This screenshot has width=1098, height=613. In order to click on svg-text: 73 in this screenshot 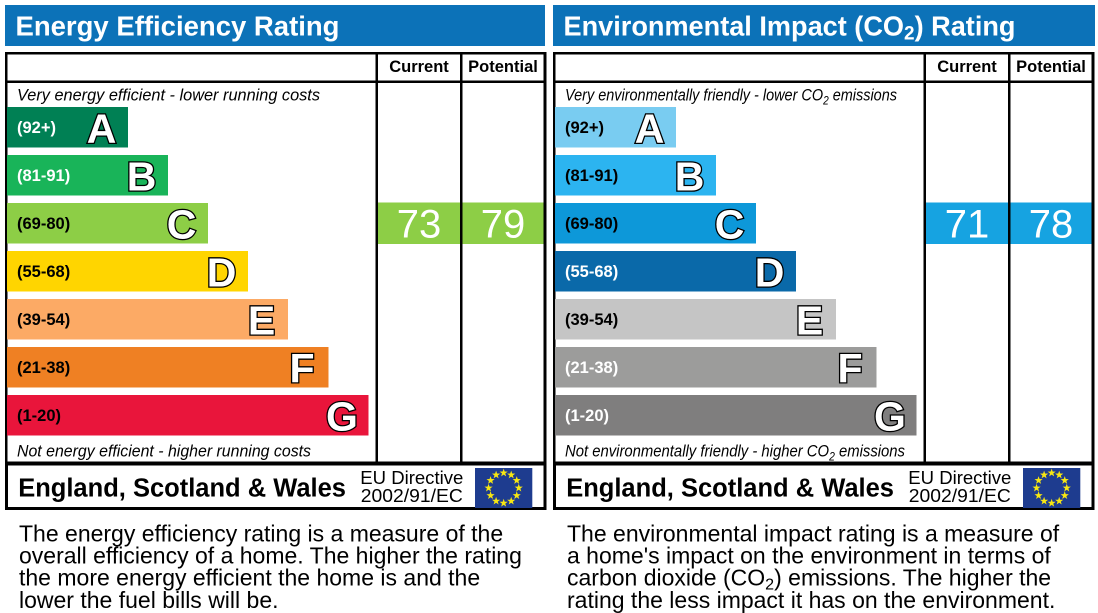, I will do `click(419, 224)`.